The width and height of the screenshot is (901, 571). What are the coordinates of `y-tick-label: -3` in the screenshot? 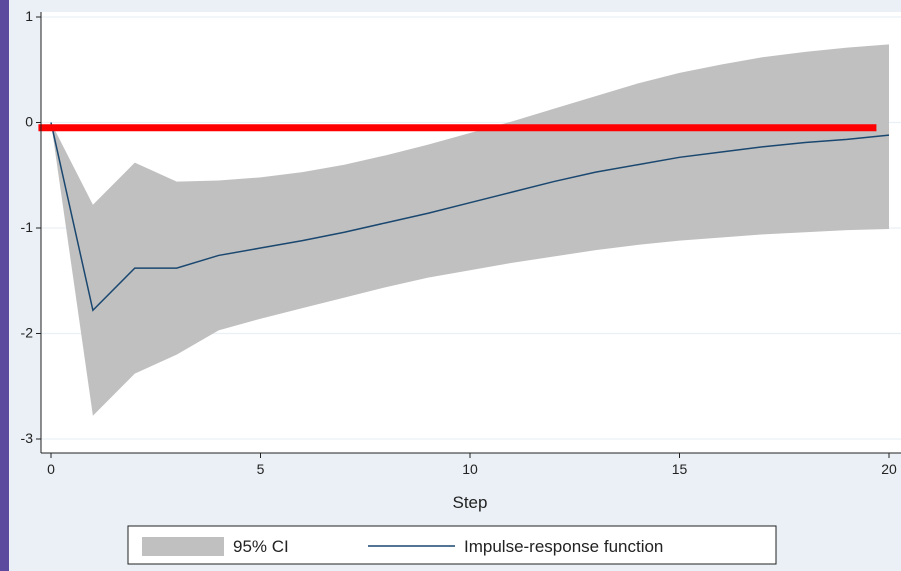 It's located at (27, 438).